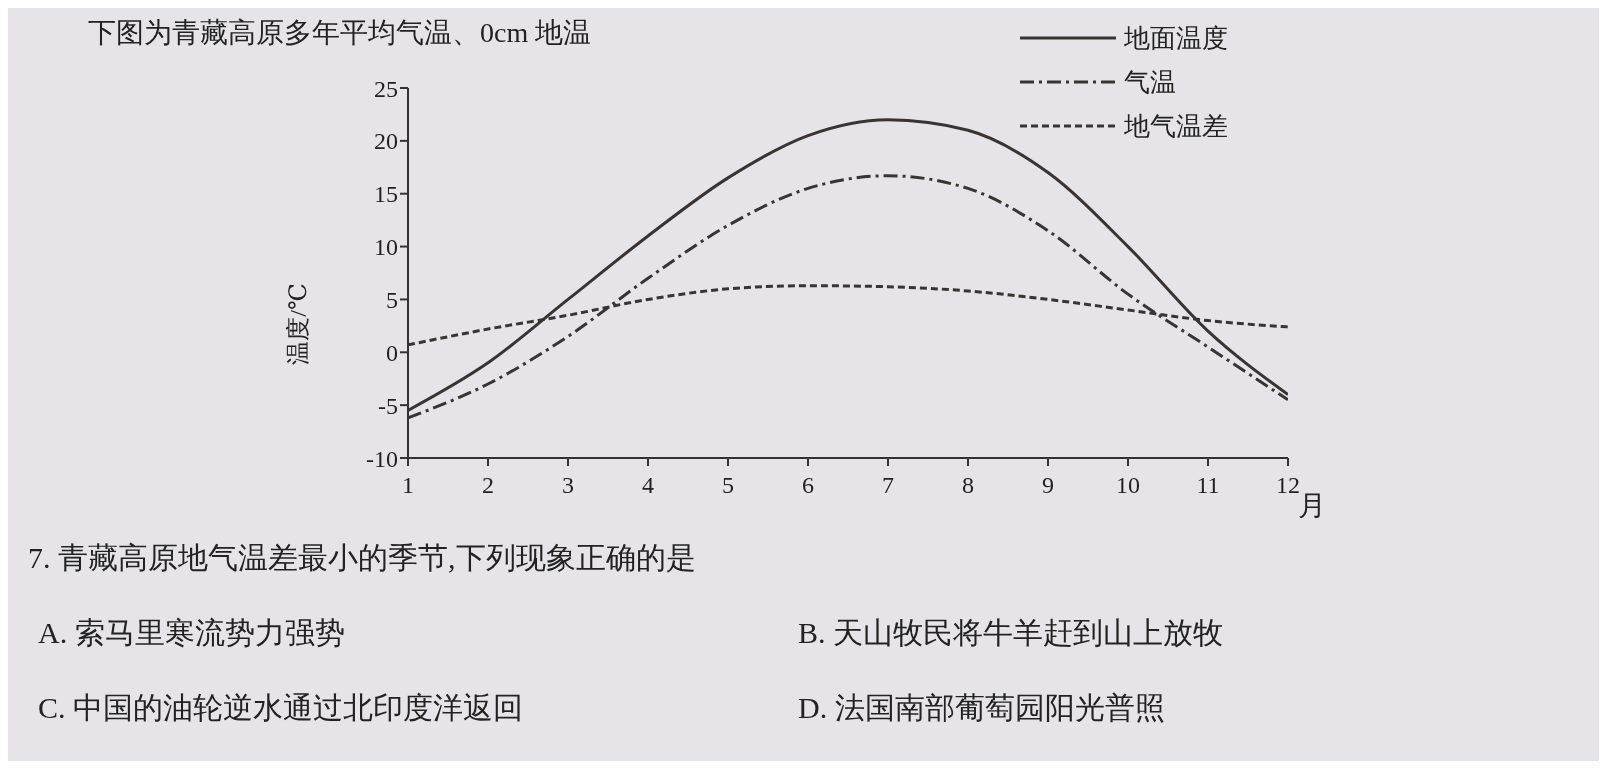 The image size is (1607, 769). What do you see at coordinates (1208, 485) in the screenshot?
I see `x-tick-label: 11` at bounding box center [1208, 485].